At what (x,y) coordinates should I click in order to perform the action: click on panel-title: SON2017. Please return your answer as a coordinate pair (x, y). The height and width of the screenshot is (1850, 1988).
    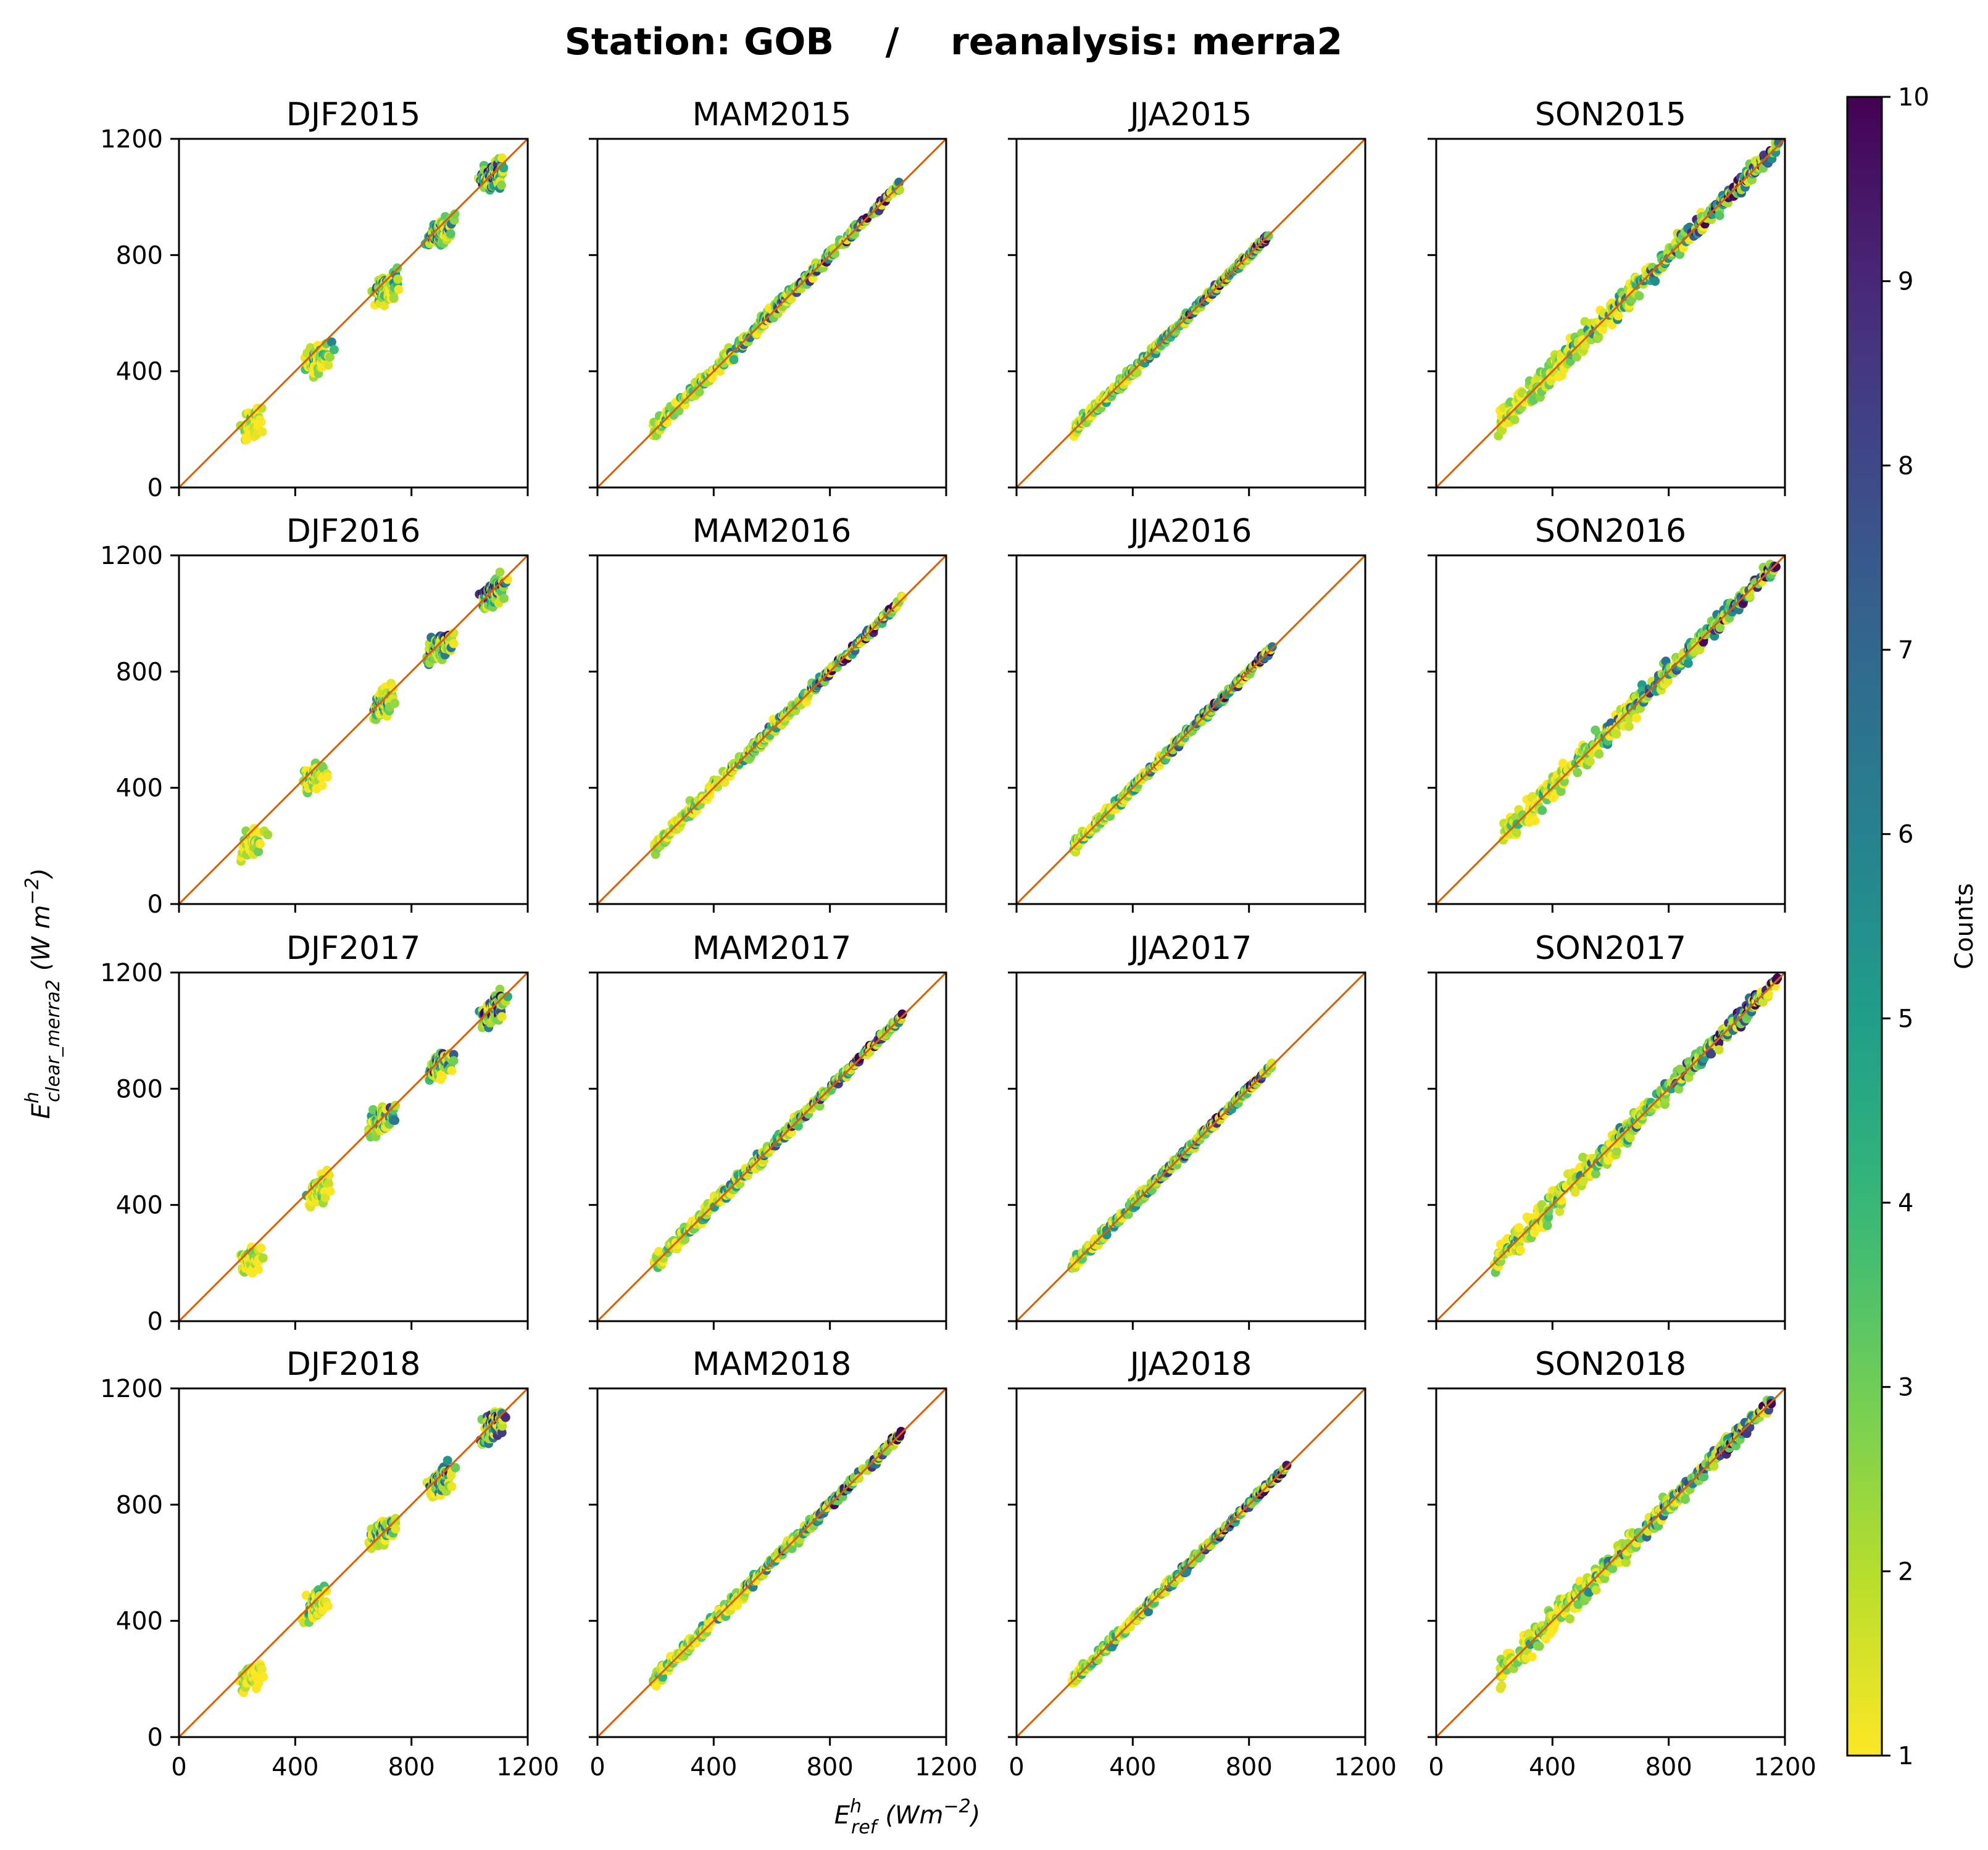
    Looking at the image, I should click on (1610, 949).